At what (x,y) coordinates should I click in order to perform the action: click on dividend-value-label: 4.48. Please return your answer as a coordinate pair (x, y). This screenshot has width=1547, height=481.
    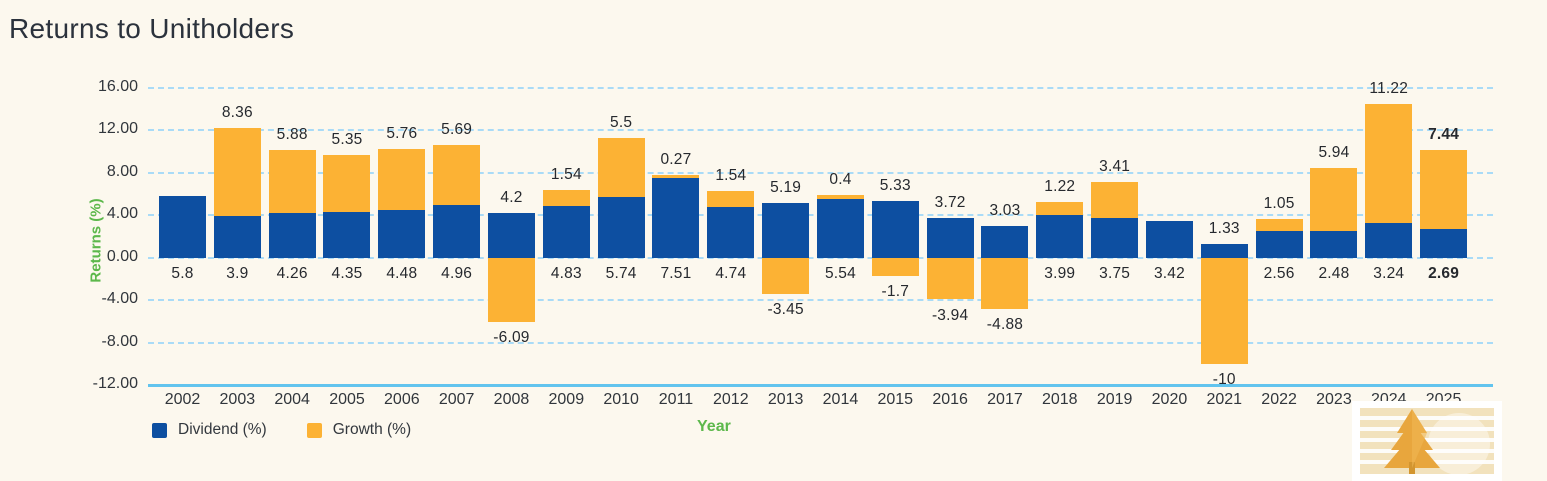
    Looking at the image, I should click on (402, 273).